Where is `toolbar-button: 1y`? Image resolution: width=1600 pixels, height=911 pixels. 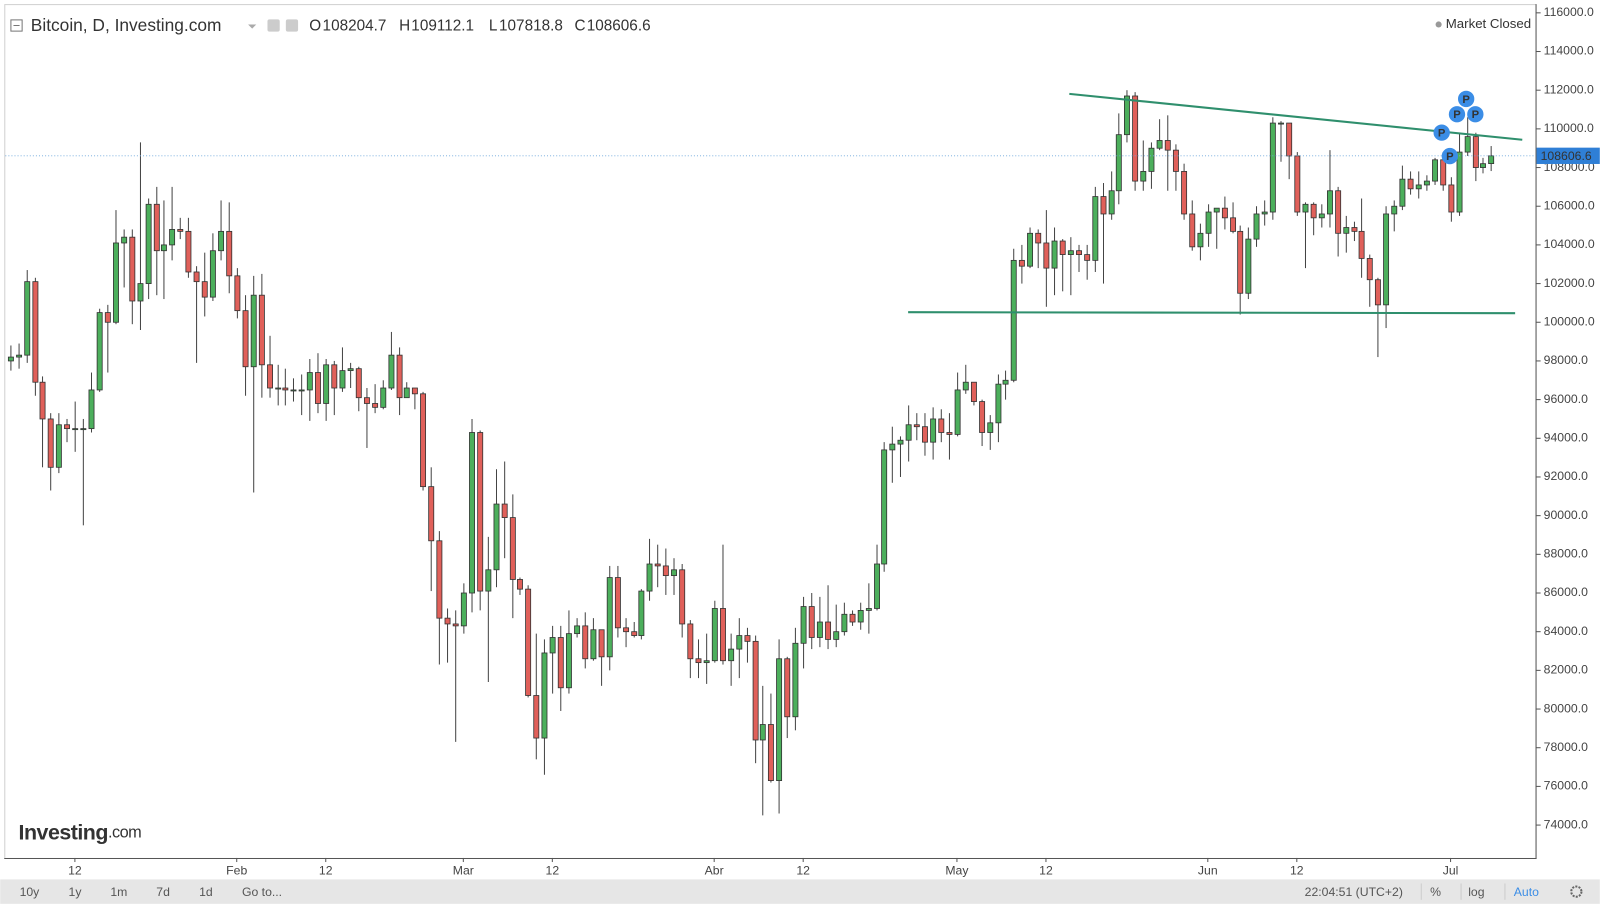 toolbar-button: 1y is located at coordinates (76, 892).